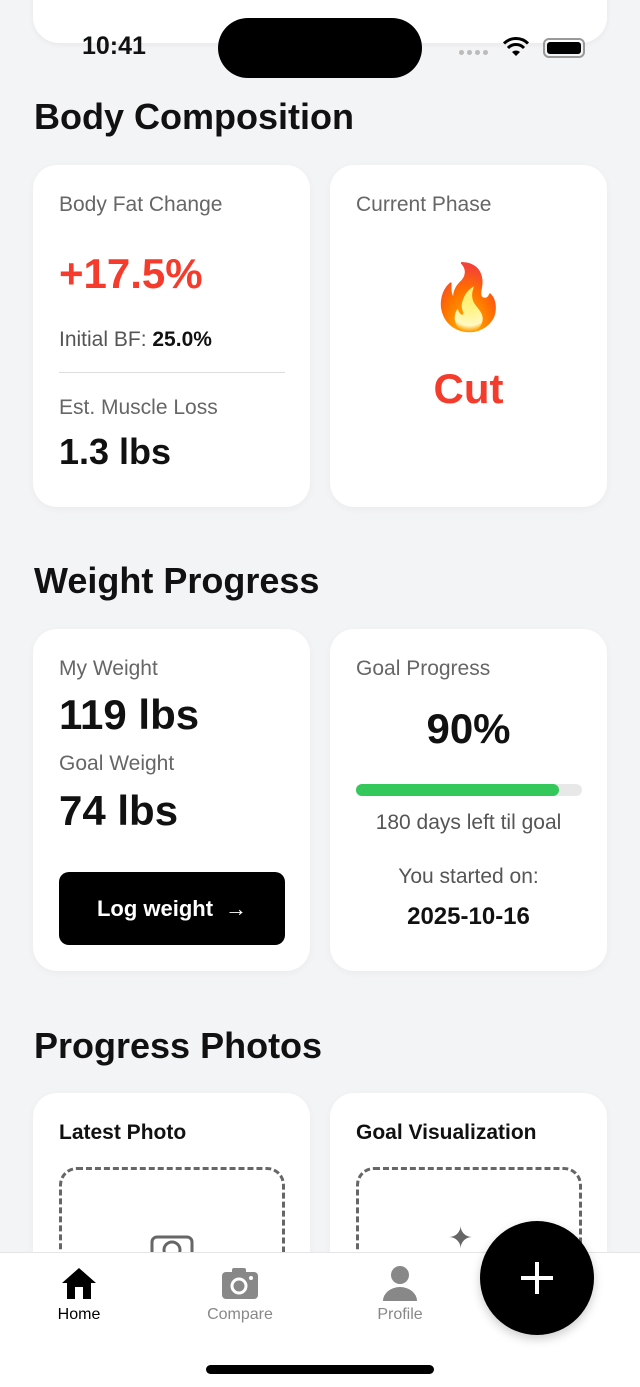  I want to click on goal-weight-value: 74 lbs, so click(119, 810).